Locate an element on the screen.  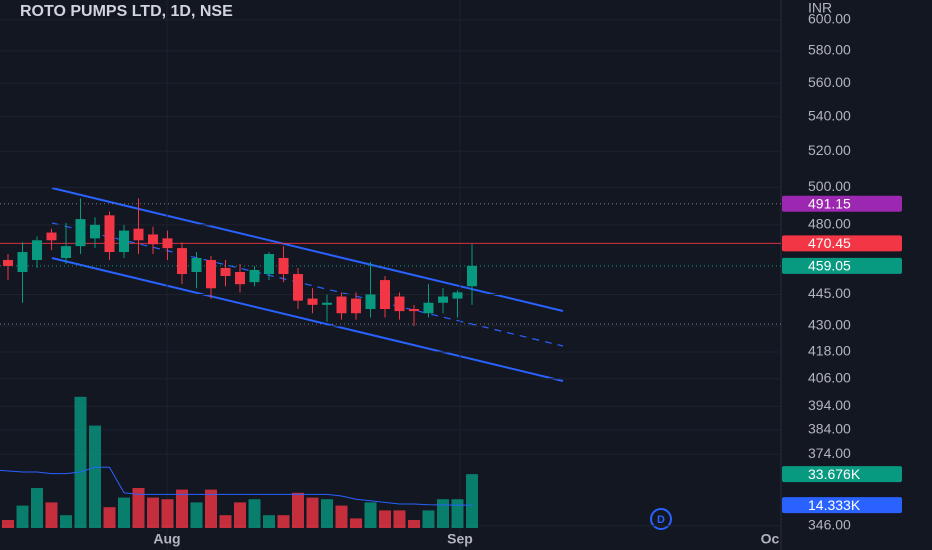
y-tick-label: 445.00 is located at coordinates (829, 293).